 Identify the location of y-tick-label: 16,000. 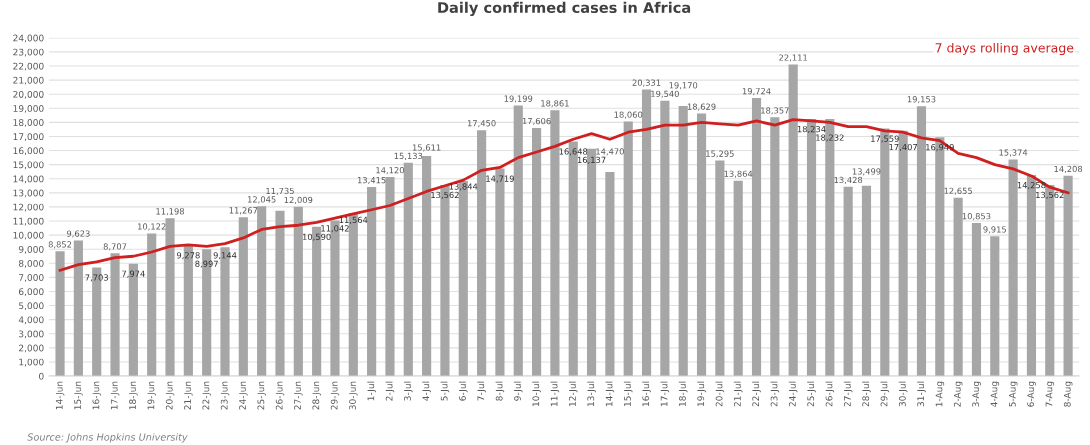
(28, 151).